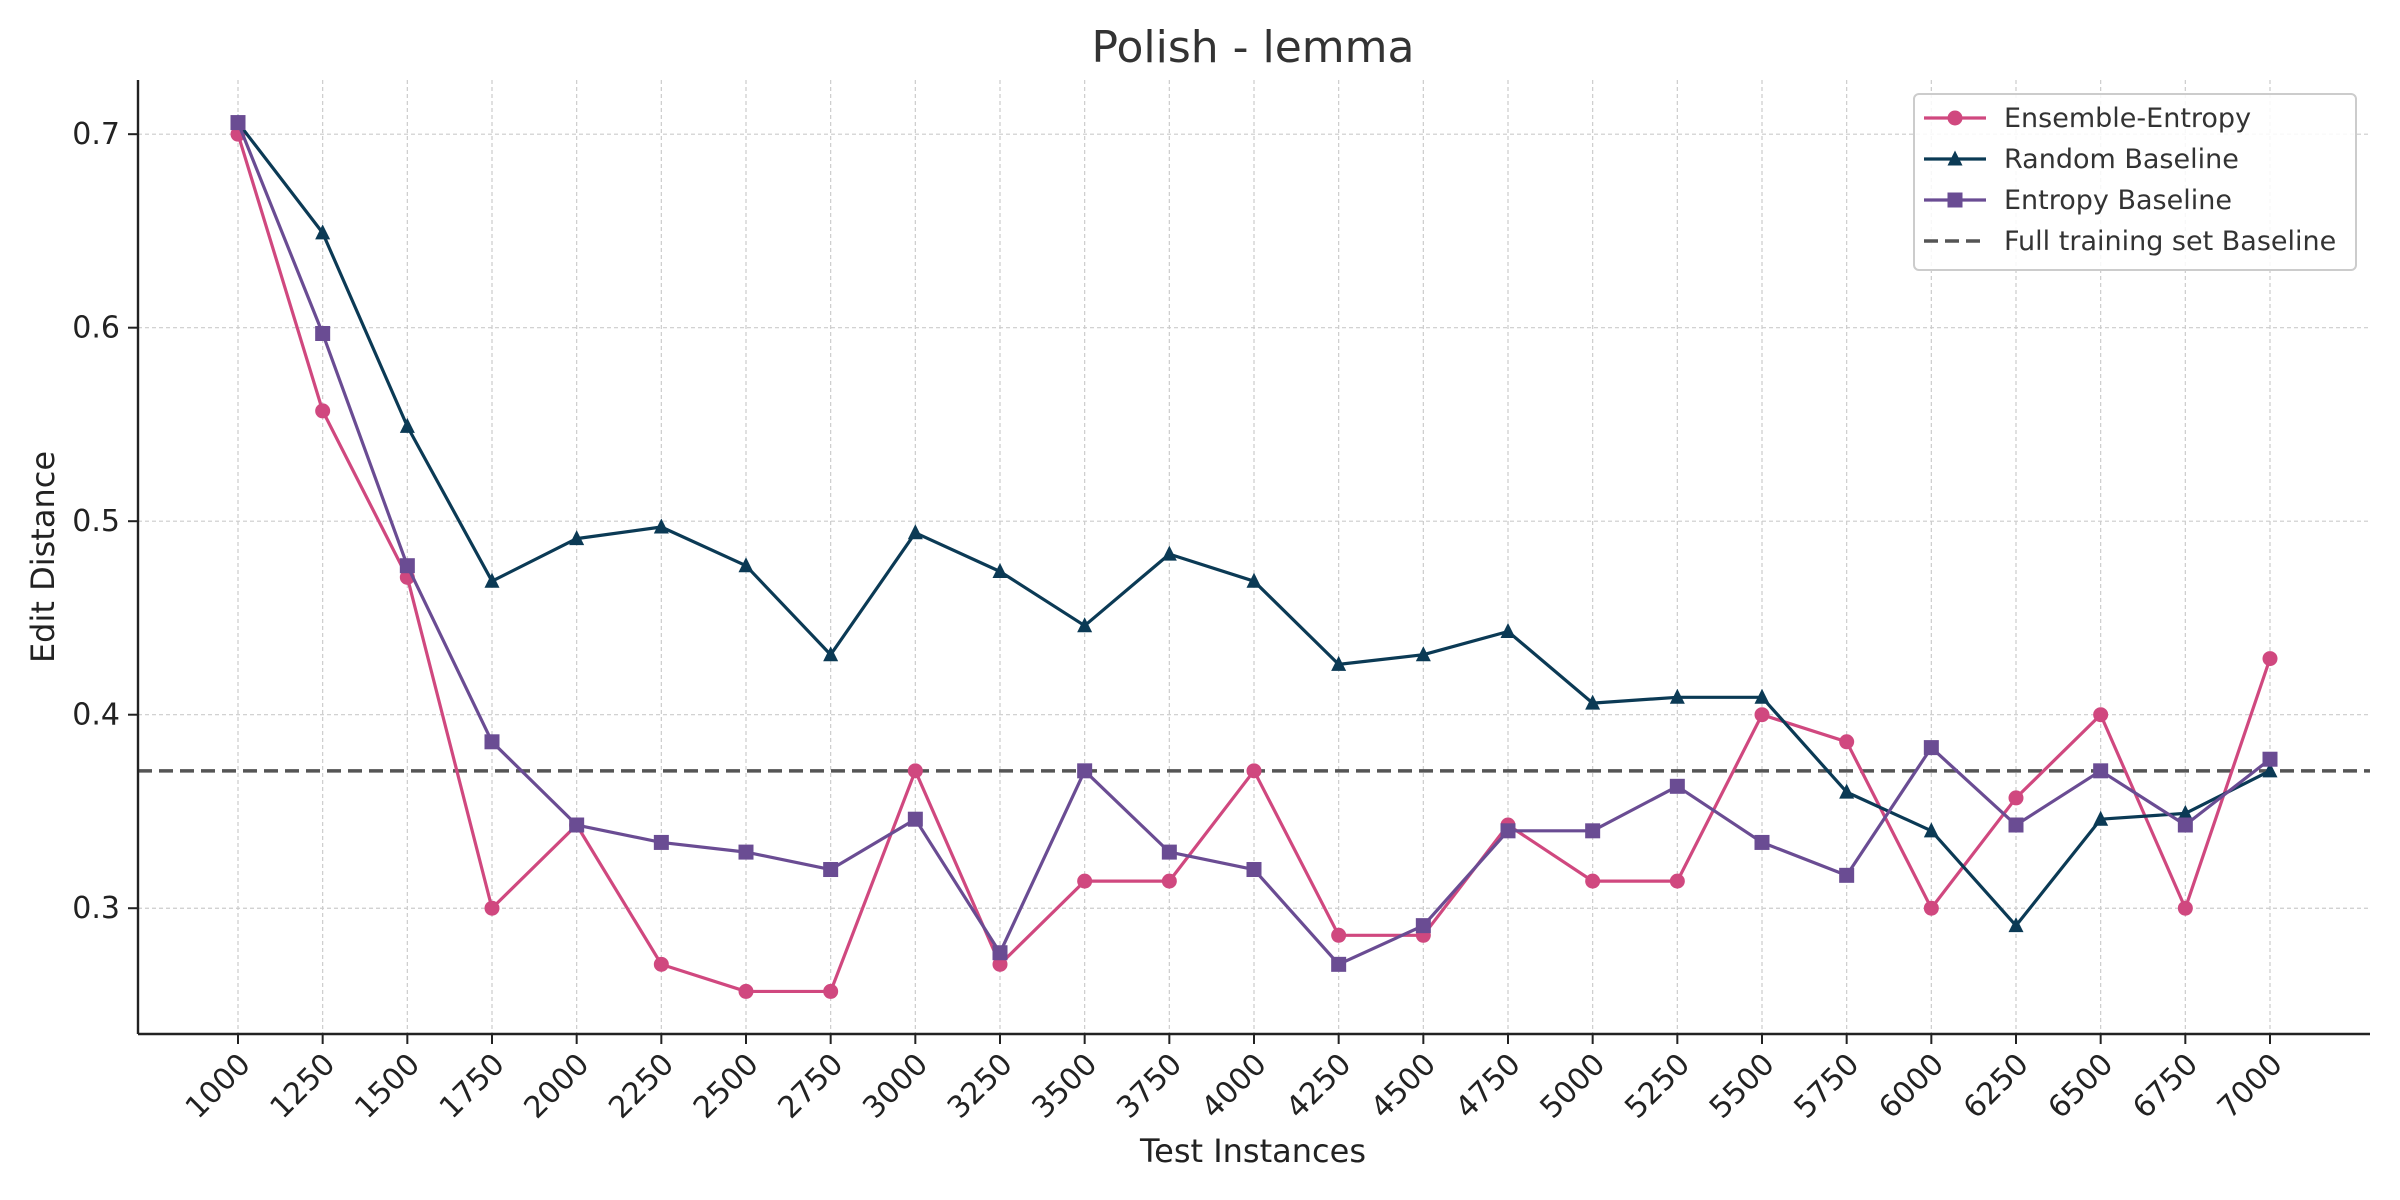 The height and width of the screenshot is (1200, 2400). What do you see at coordinates (472, 1086) in the screenshot?
I see `x-tick-label: 1750` at bounding box center [472, 1086].